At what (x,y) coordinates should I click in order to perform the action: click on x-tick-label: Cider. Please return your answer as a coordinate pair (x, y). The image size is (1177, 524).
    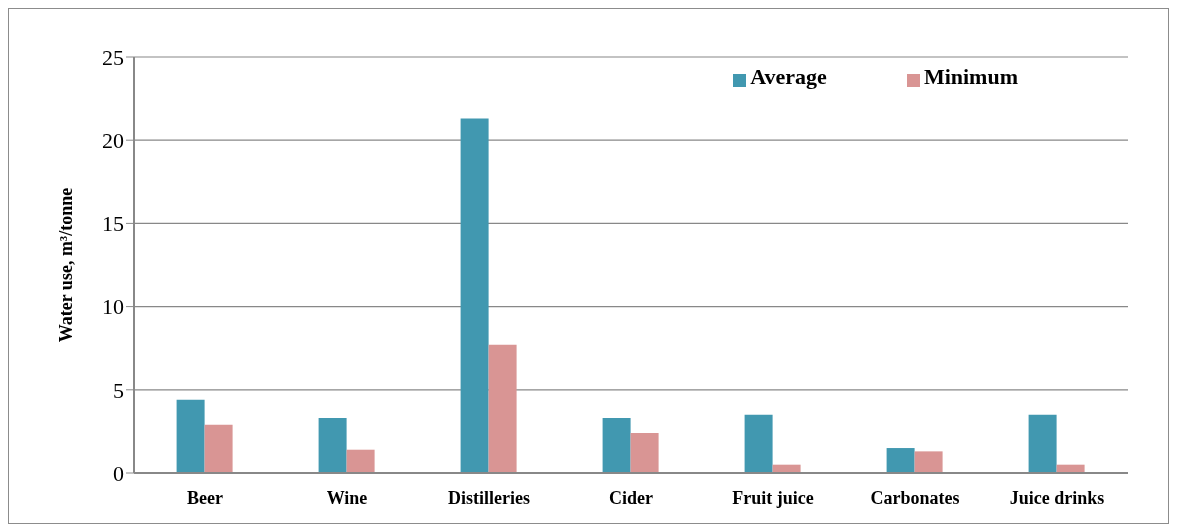
    Looking at the image, I should click on (631, 497).